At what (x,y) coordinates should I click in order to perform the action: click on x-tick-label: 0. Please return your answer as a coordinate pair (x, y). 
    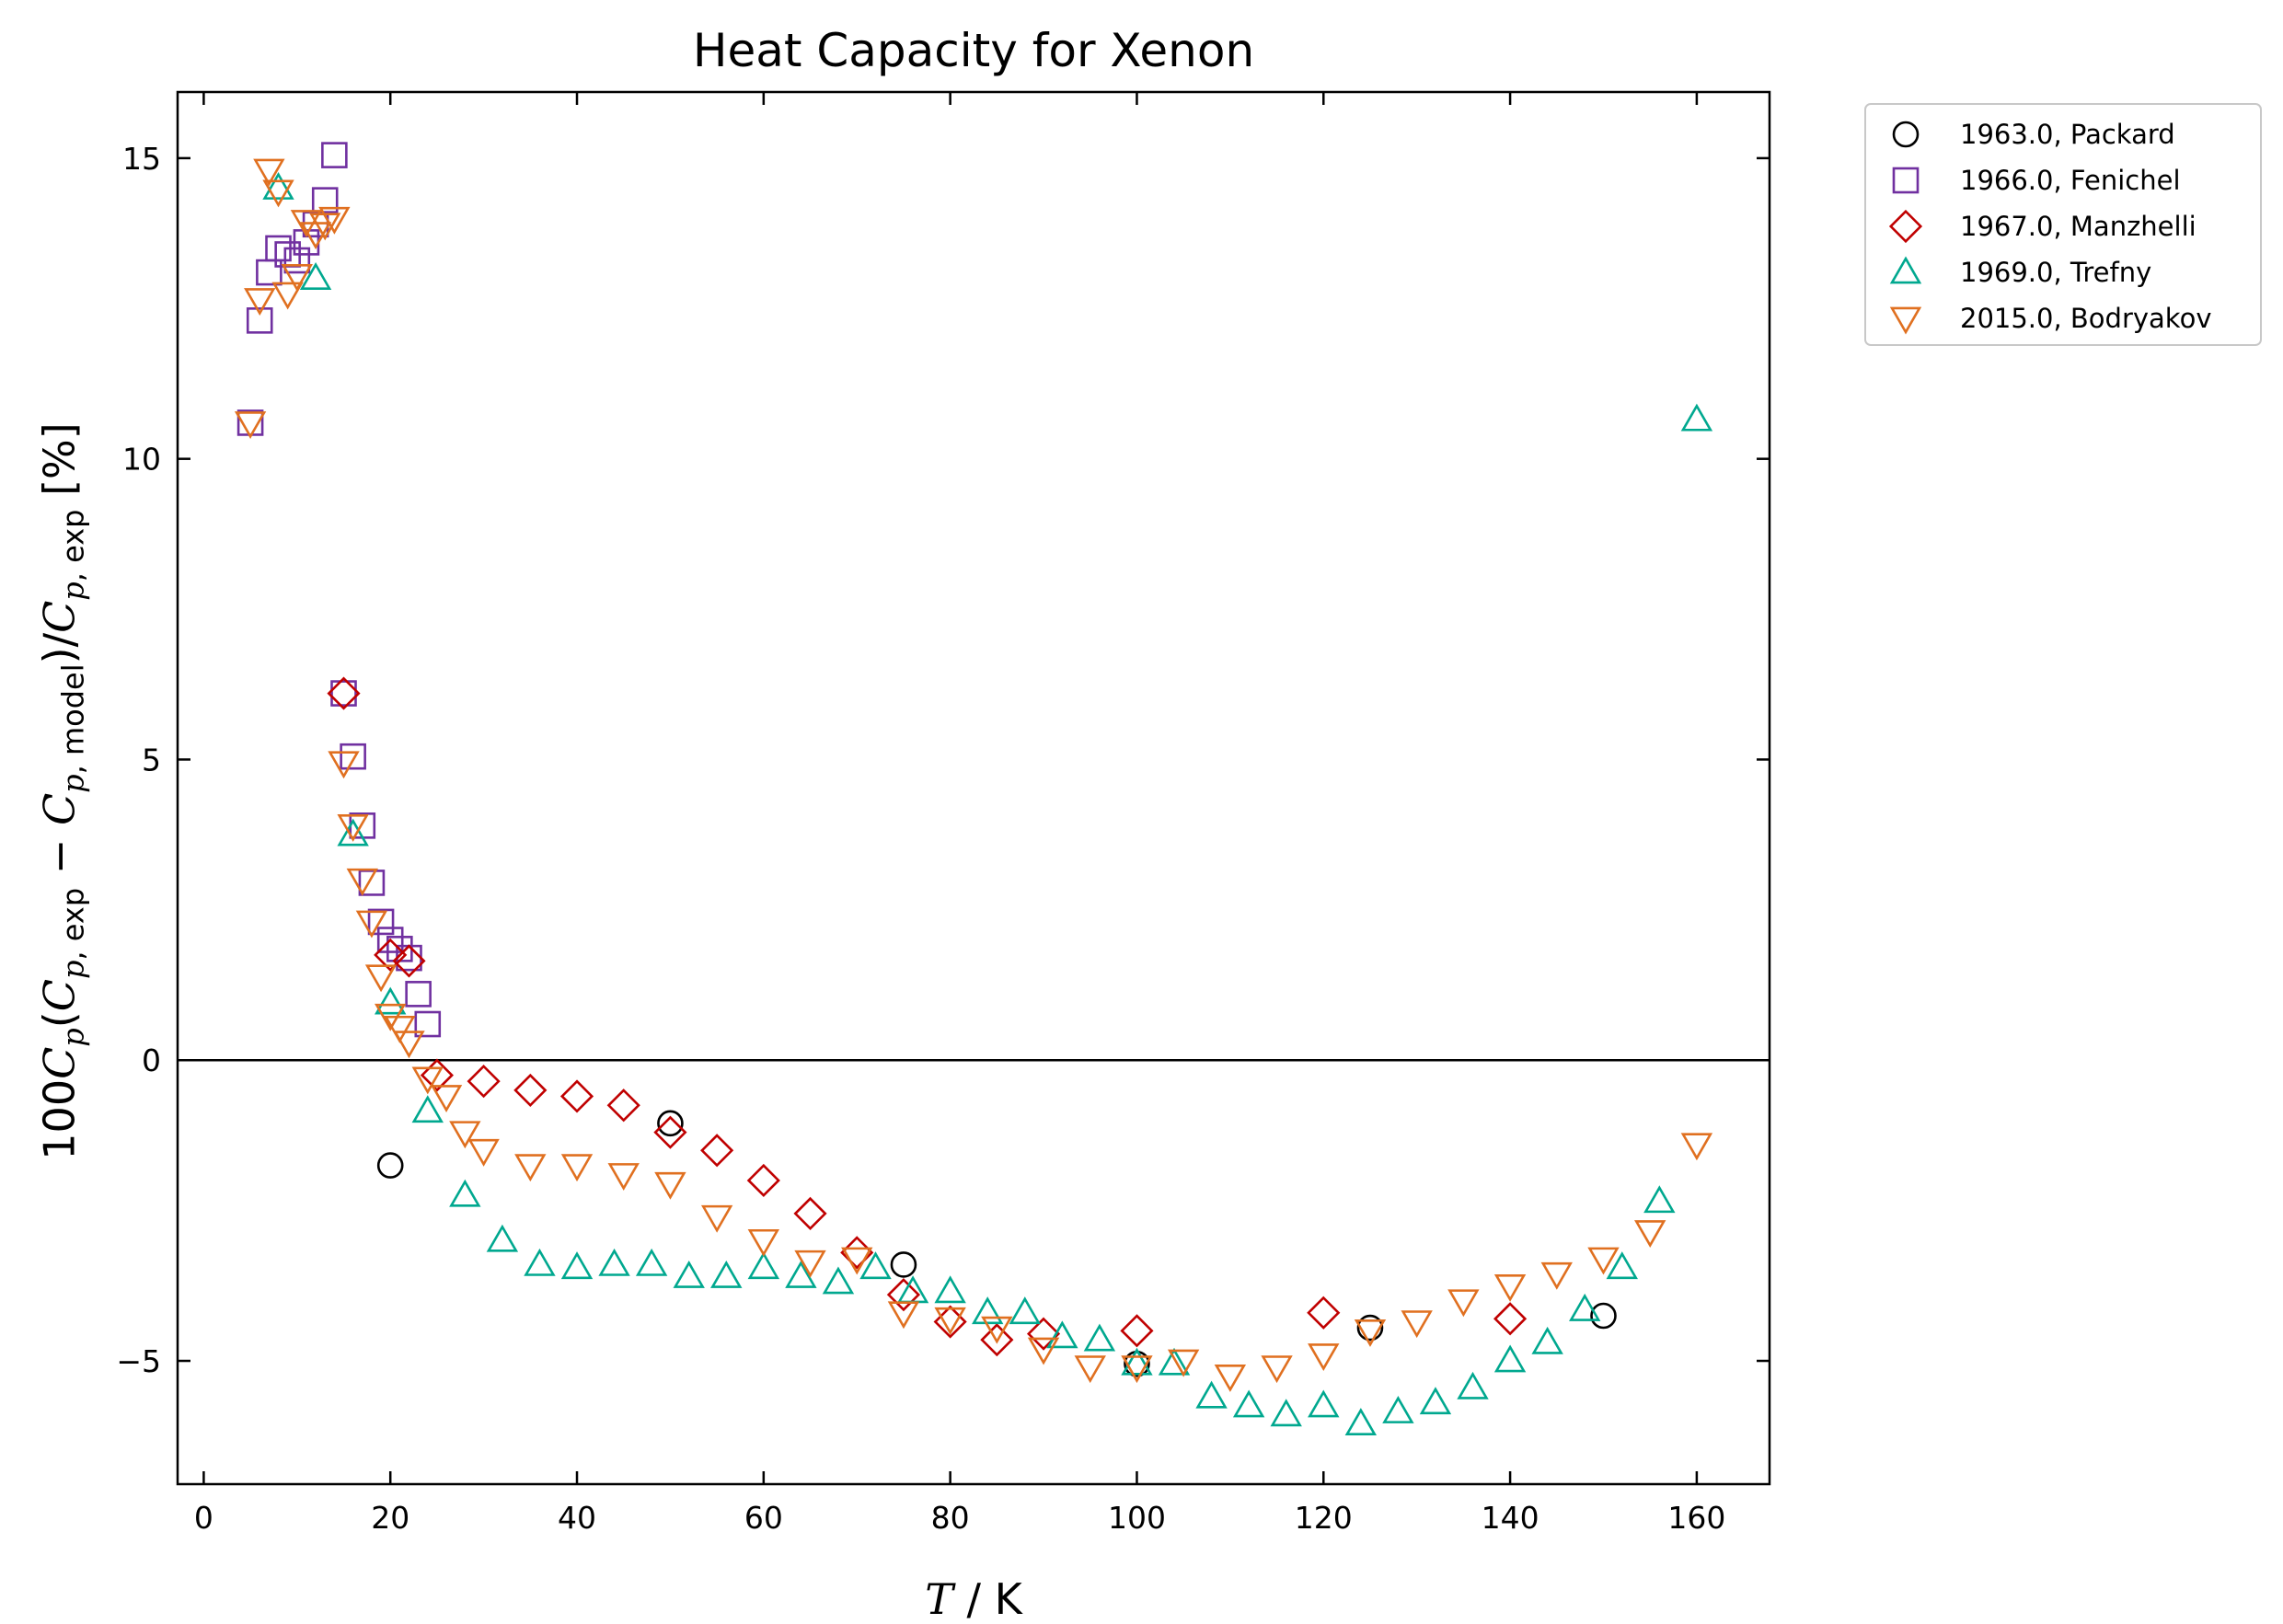
    Looking at the image, I should click on (203, 1518).